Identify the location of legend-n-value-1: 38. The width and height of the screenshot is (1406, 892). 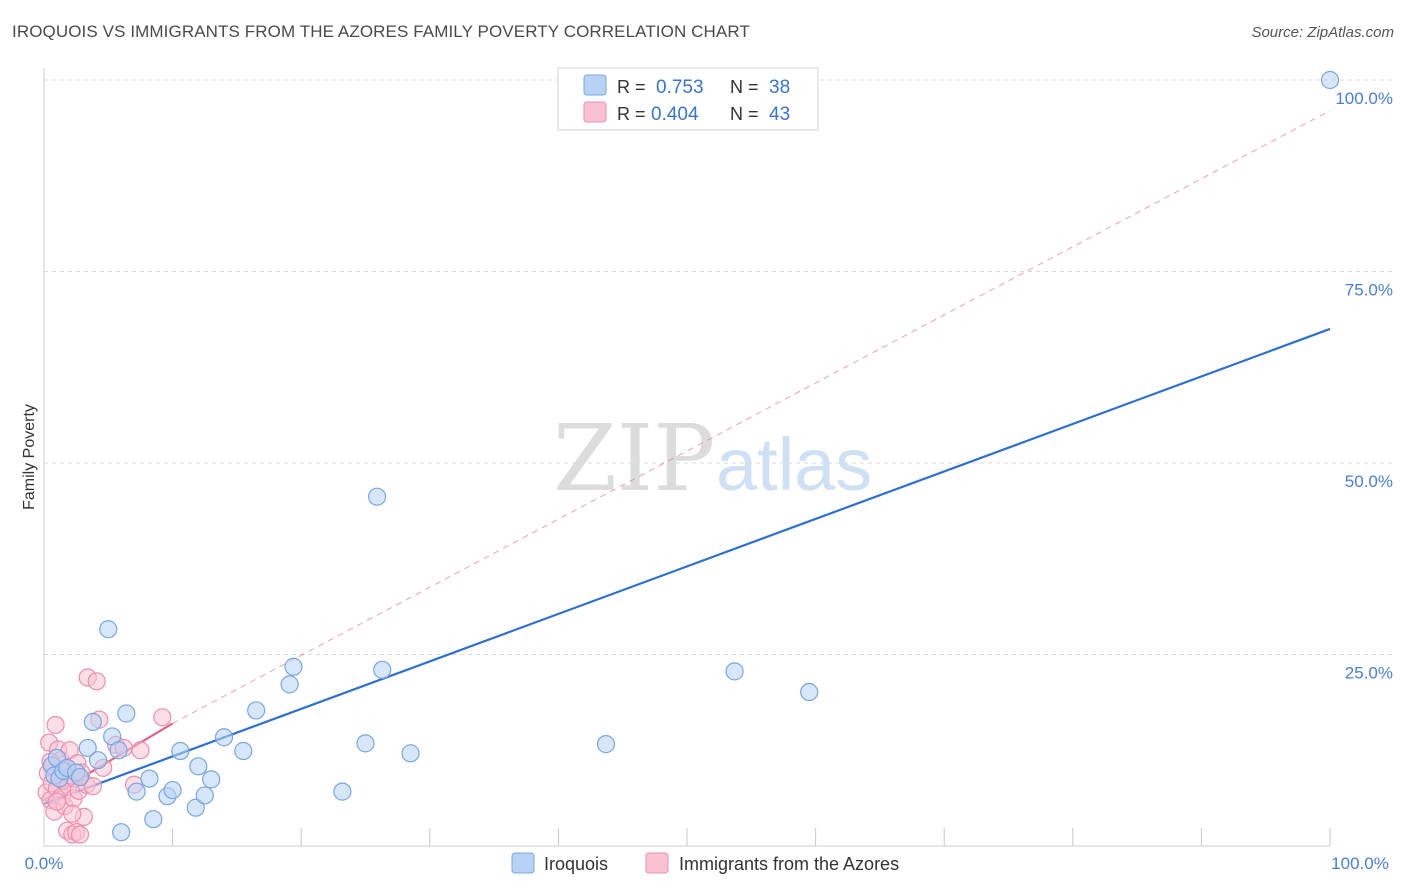
(779, 87).